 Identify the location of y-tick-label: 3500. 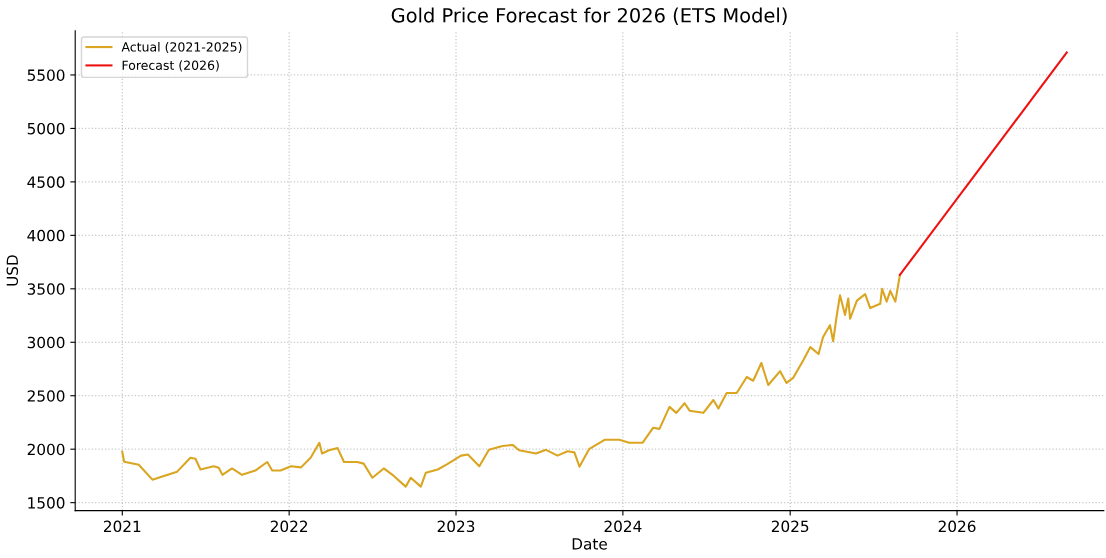
(46, 289).